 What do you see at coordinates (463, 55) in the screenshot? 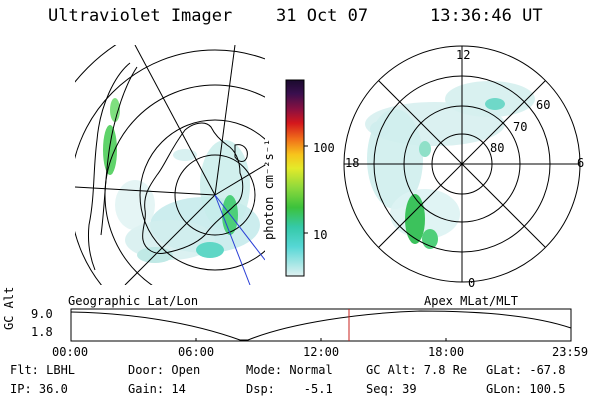
I see `mlt-label-12: 12` at bounding box center [463, 55].